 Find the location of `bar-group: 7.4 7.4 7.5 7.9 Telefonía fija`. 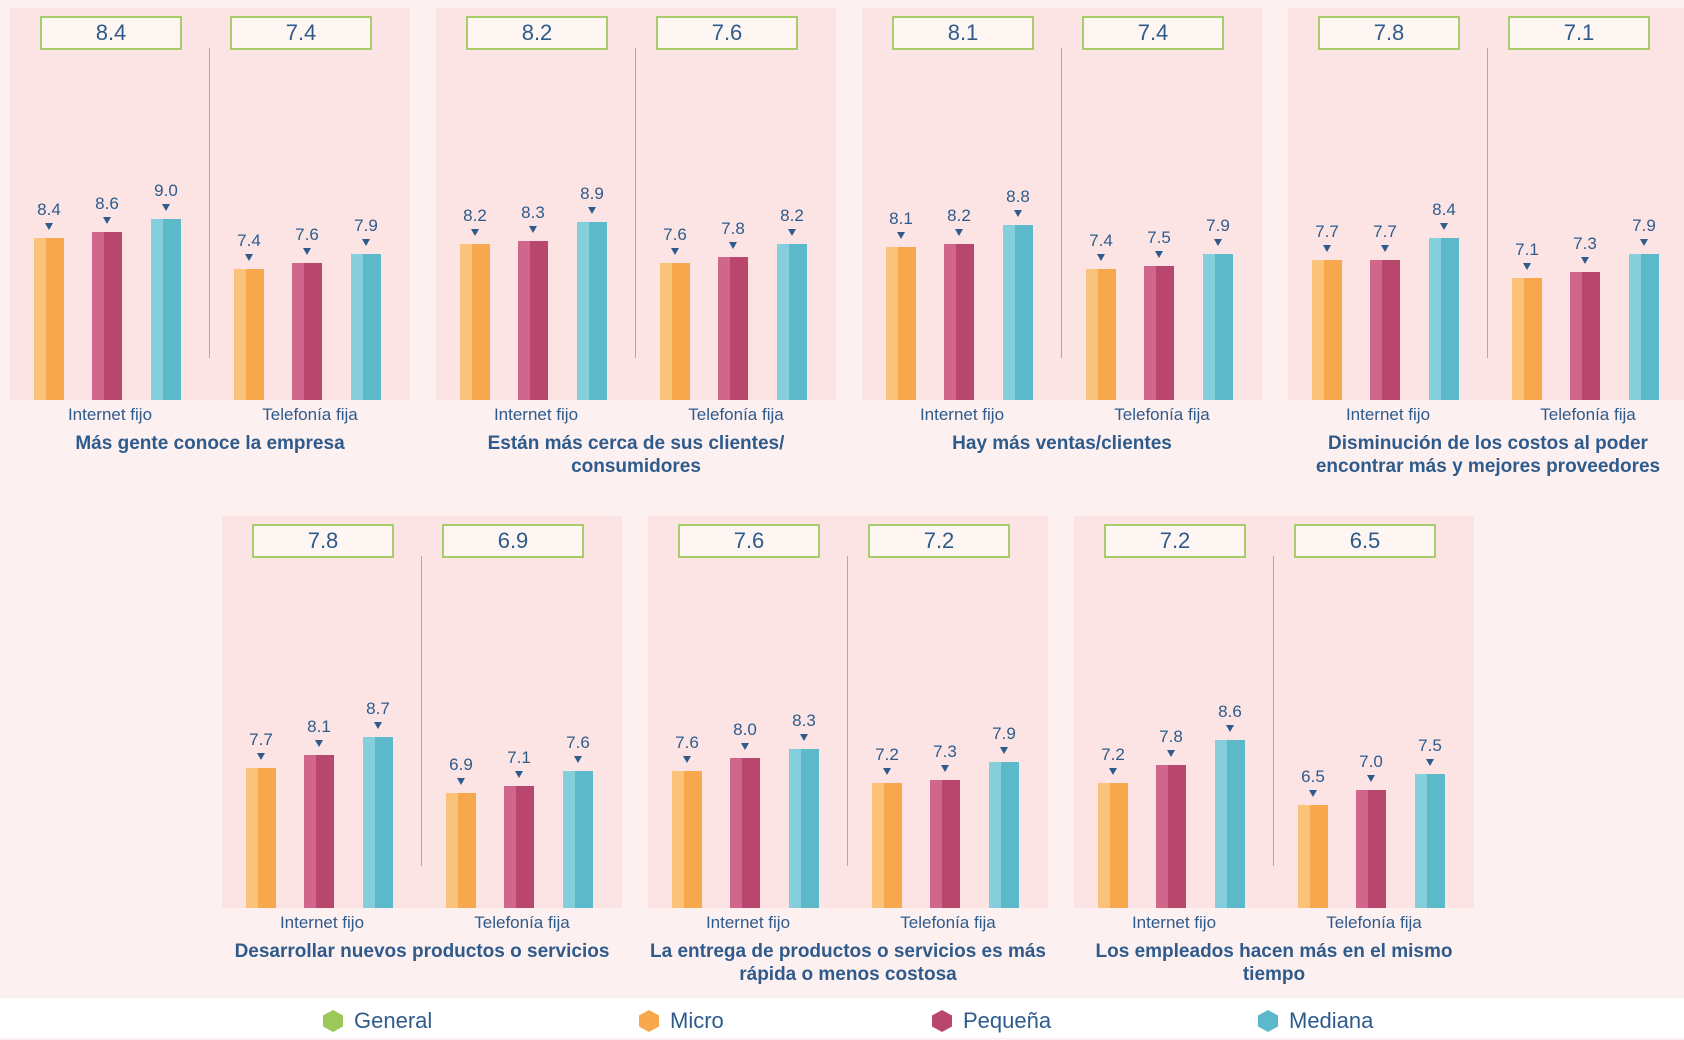

bar-group: 7.4 7.4 7.5 7.9 Telefonía fija is located at coordinates (1162, 223).